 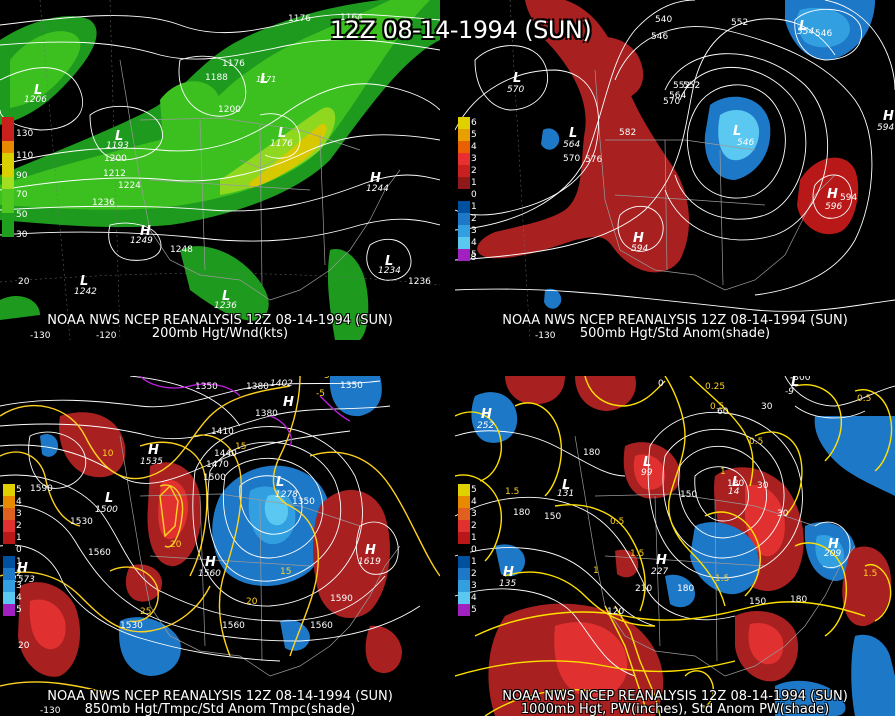 I want to click on legend-label: 5, so click(x=474, y=490).